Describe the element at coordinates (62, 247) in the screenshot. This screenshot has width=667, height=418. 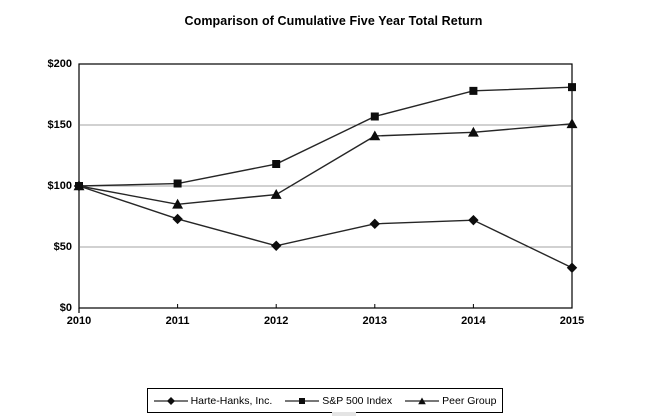
I see `y-axis-label: $50` at that location.